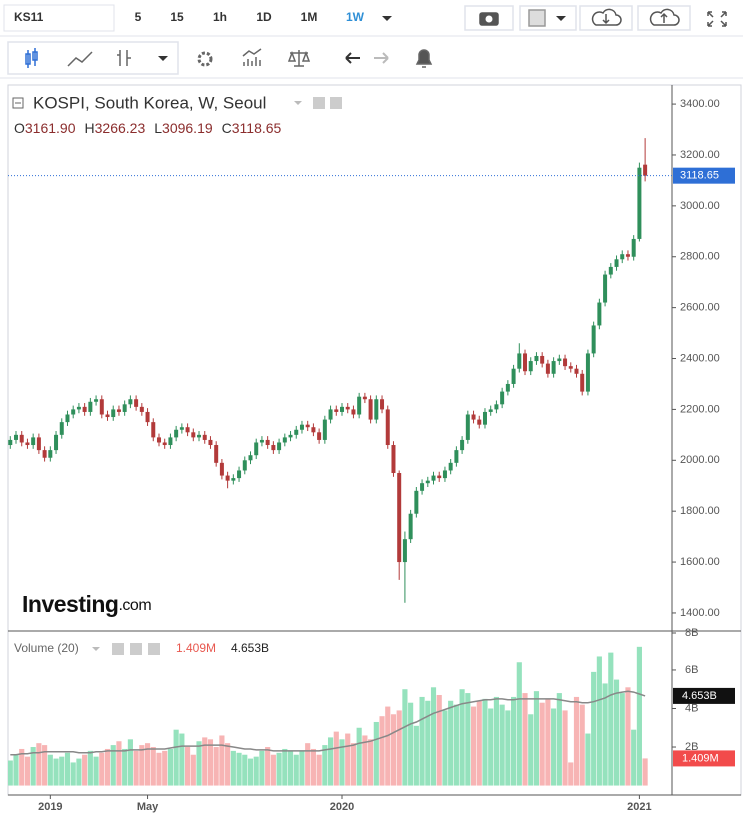 Image resolution: width=743 pixels, height=817 pixels. I want to click on cloud-download-icon, so click(606, 17).